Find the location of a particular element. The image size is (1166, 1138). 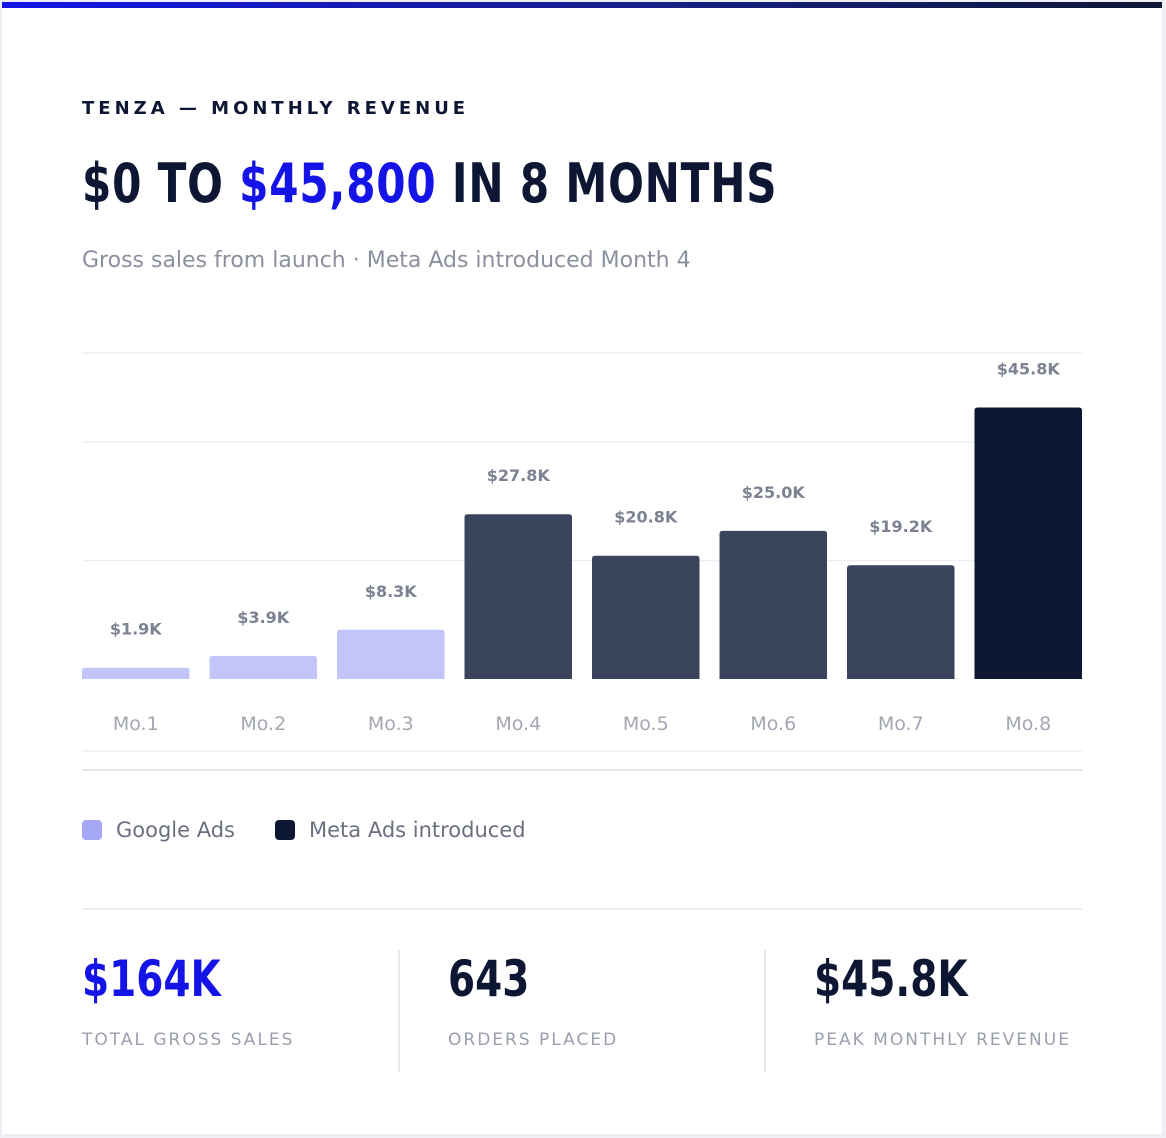

data-label: $25.0K is located at coordinates (774, 492).